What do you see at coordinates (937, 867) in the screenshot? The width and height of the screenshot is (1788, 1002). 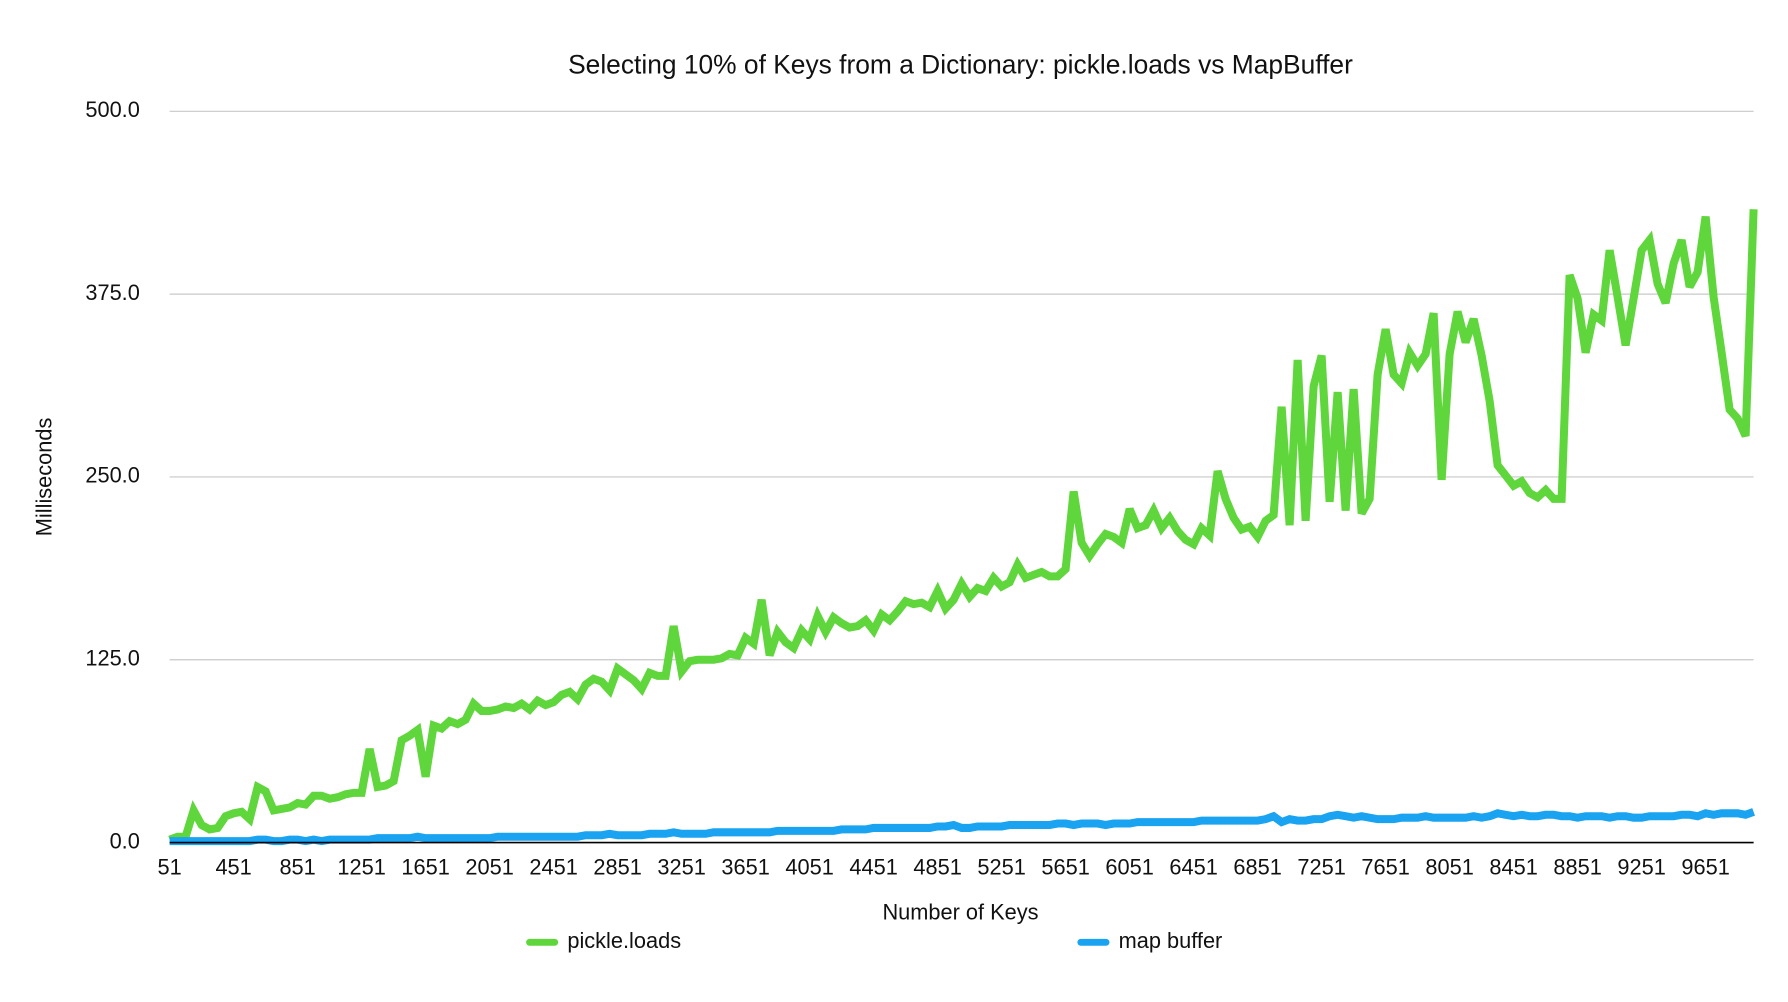 I see `x-tick-label: 4851` at bounding box center [937, 867].